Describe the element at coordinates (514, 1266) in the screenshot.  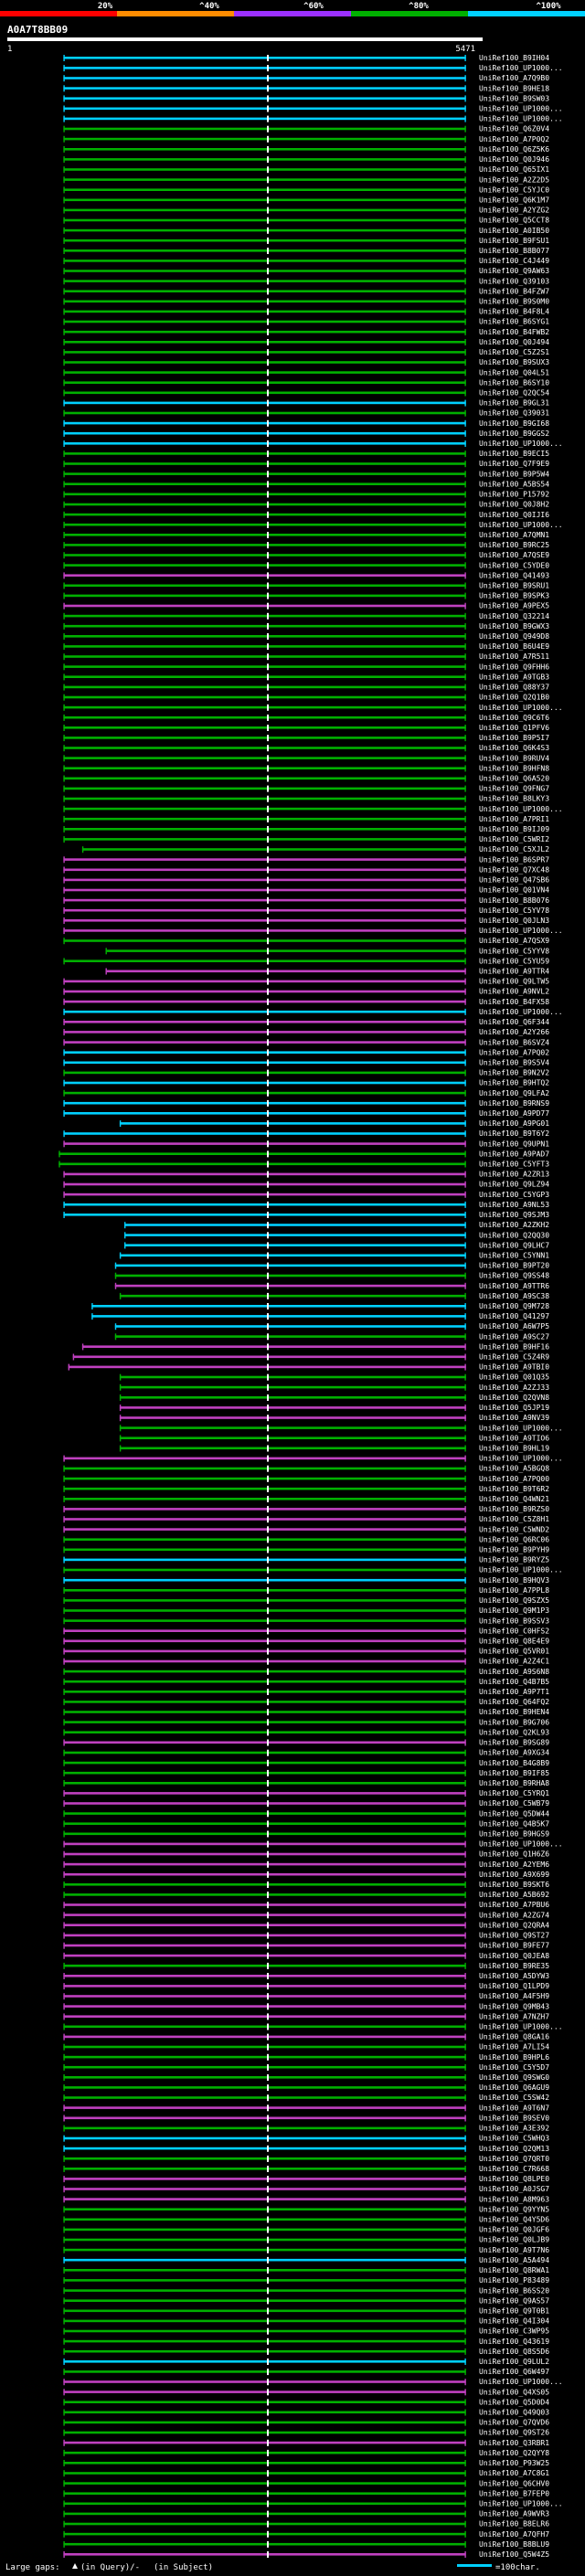
I see `hit-label: UniRef100_B9PT20` at that location.